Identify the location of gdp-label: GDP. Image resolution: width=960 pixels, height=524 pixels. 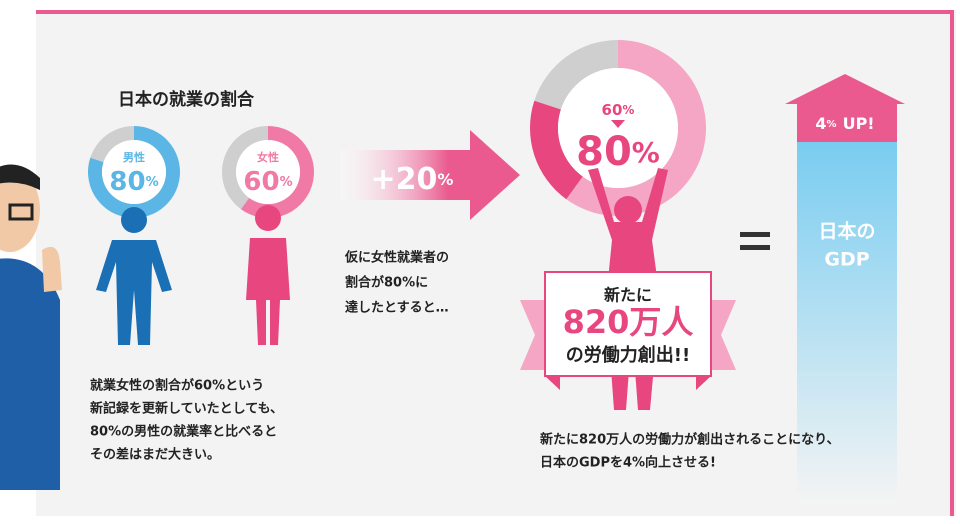
(846, 260).